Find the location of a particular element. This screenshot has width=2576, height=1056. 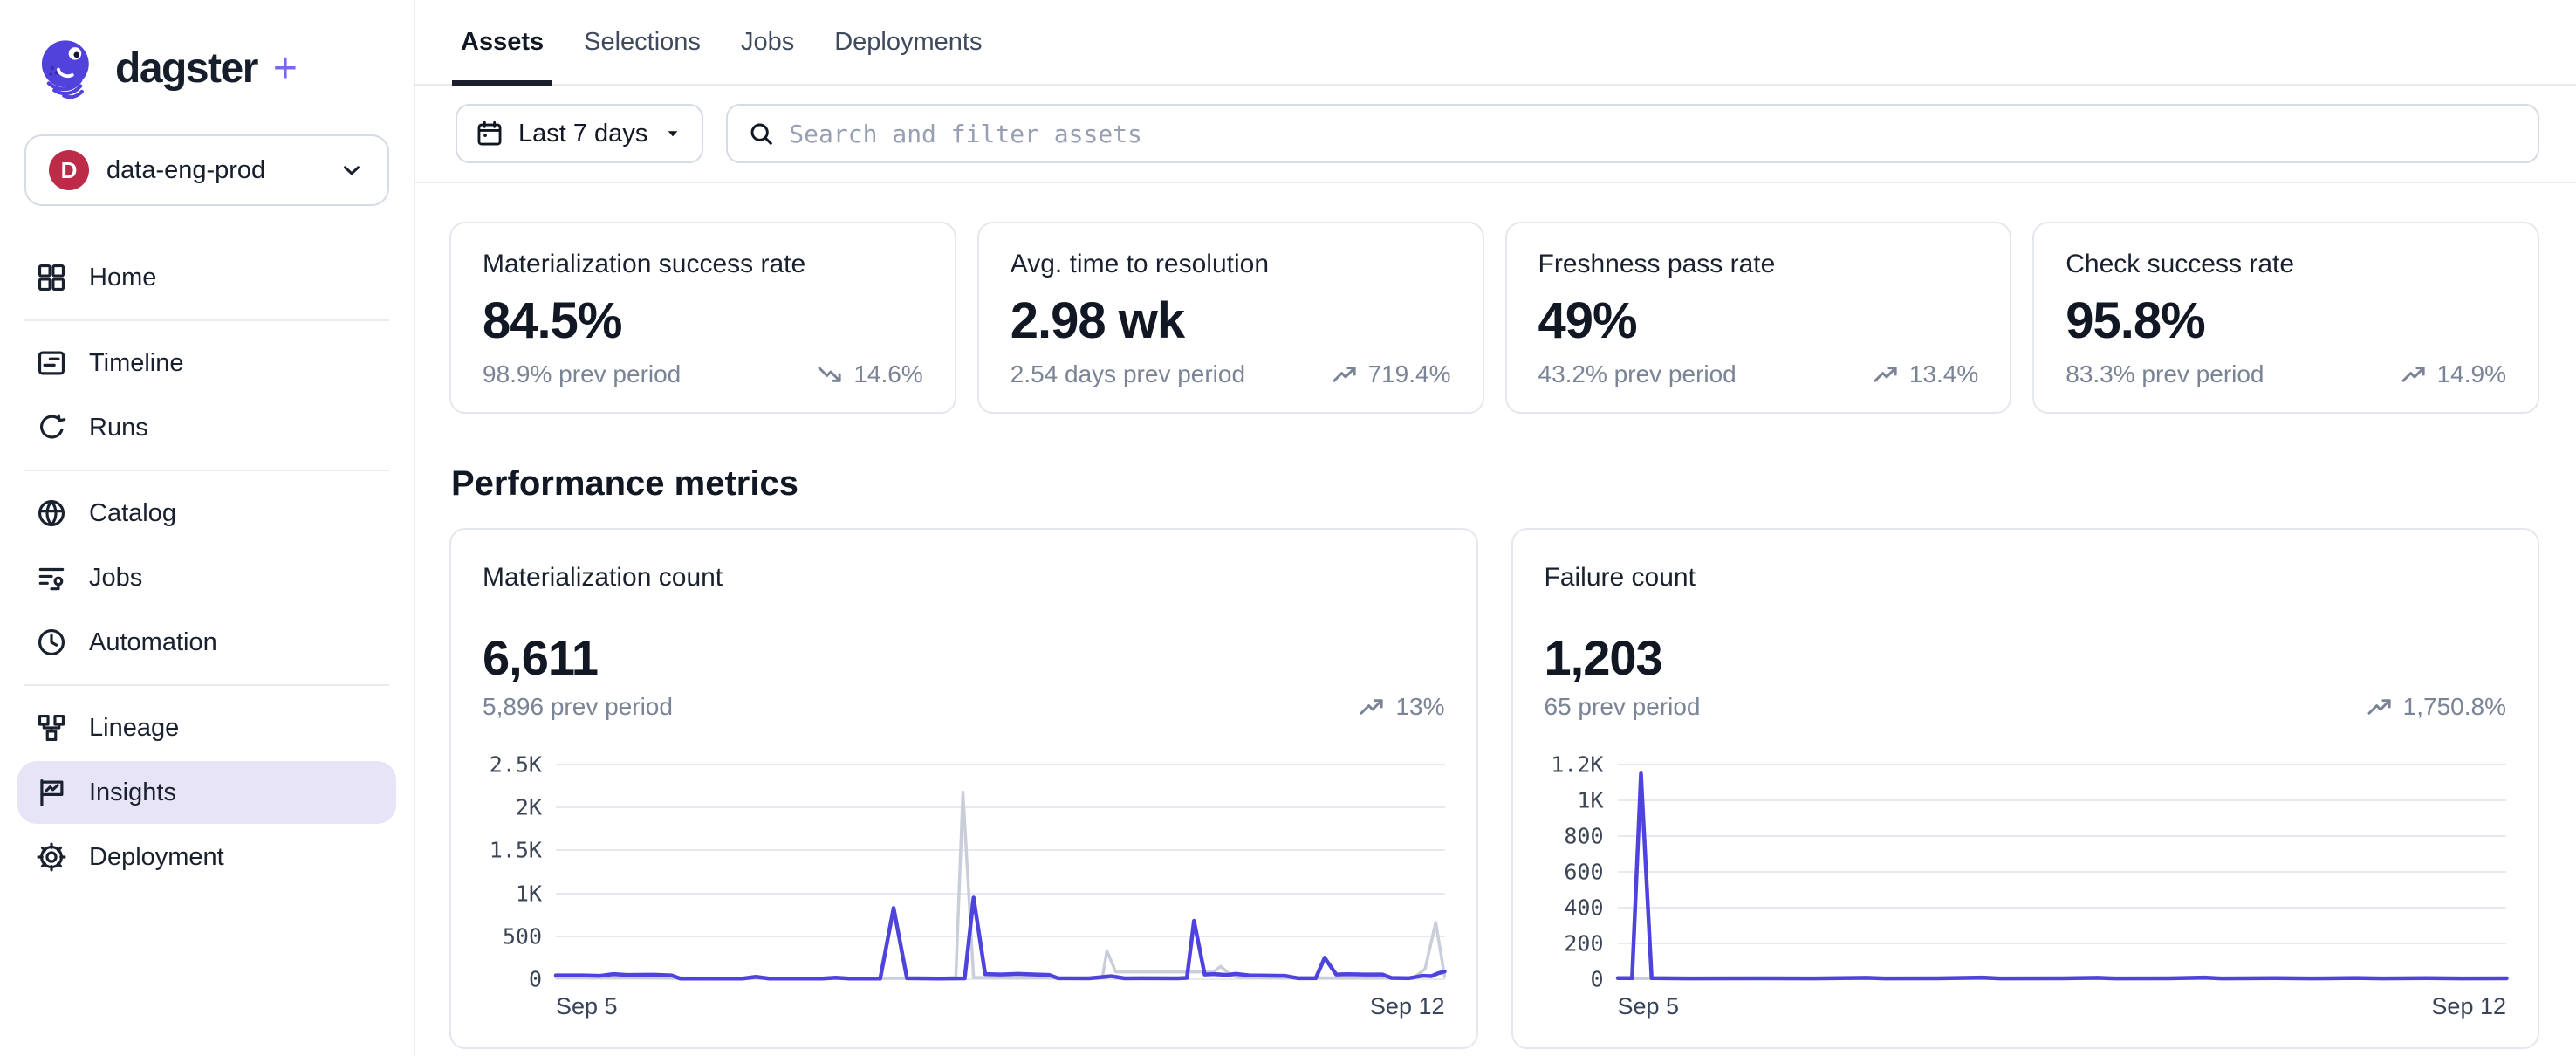

metric-value: 95.8% is located at coordinates (2136, 320).